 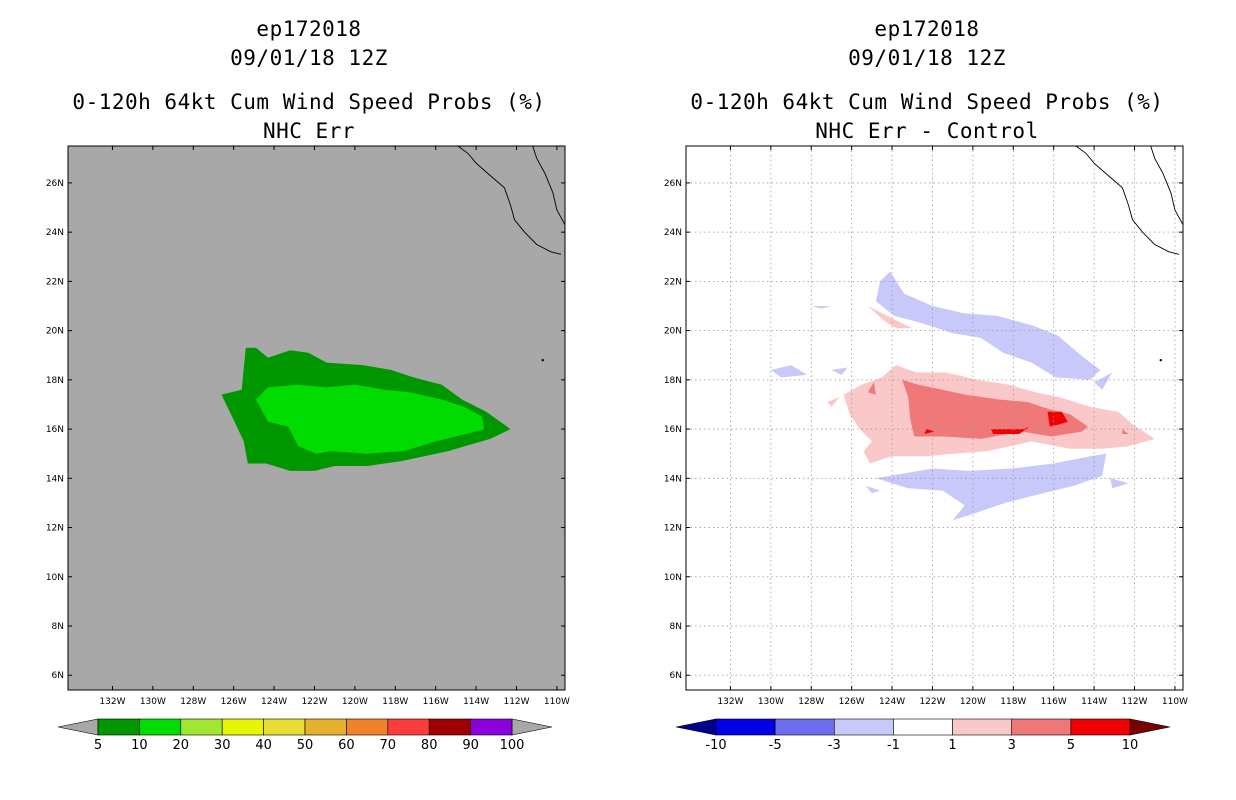 What do you see at coordinates (730, 702) in the screenshot?
I see `x-tick-label: 132W` at bounding box center [730, 702].